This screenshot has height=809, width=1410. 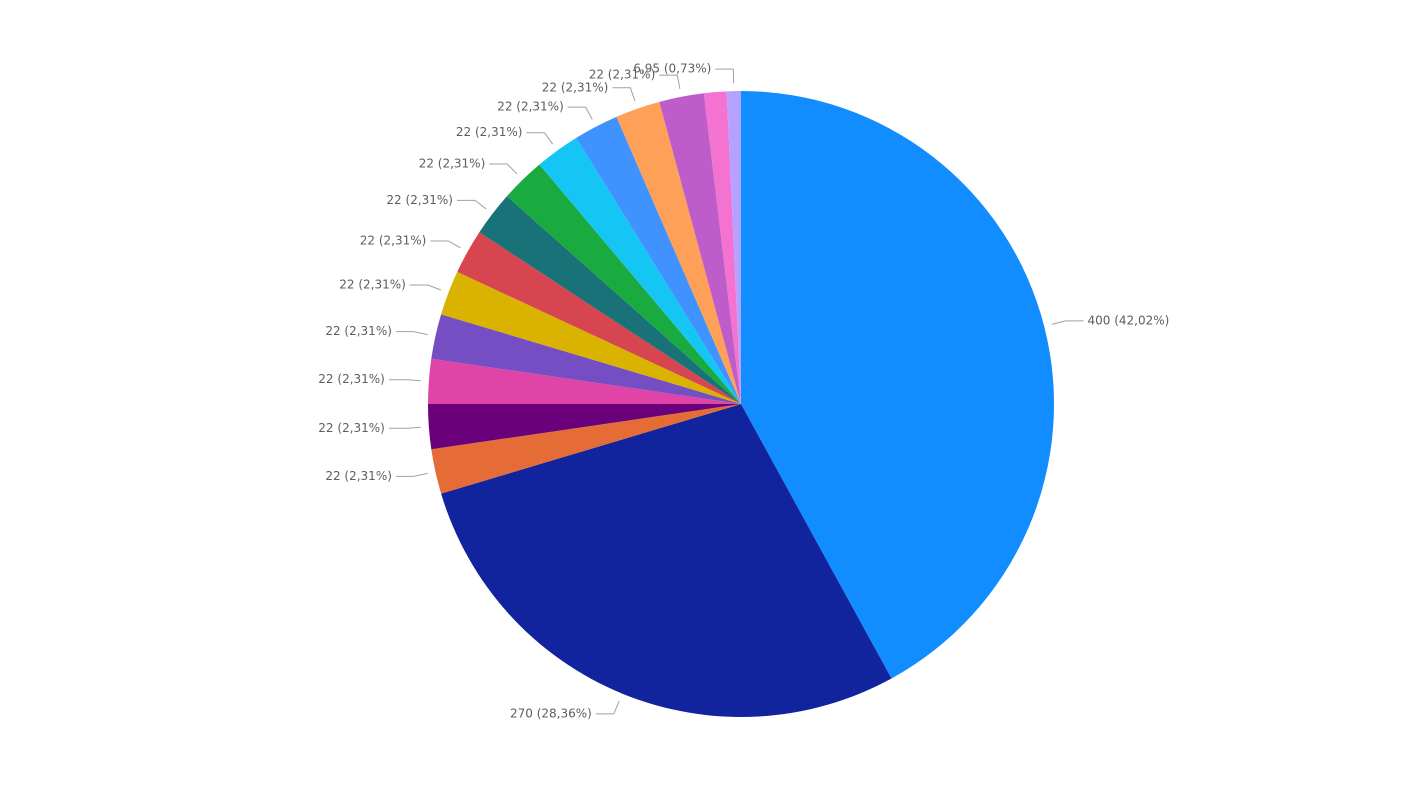 What do you see at coordinates (1129, 320) in the screenshot?
I see `data-label: 400 (42,02%)` at bounding box center [1129, 320].